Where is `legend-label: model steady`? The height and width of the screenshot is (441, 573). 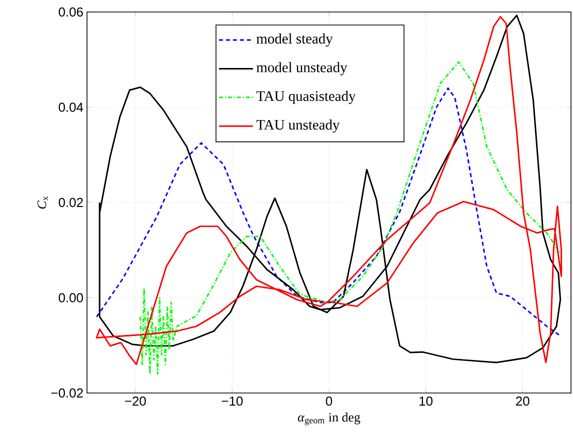
legend-label: model steady is located at coordinates (294, 40).